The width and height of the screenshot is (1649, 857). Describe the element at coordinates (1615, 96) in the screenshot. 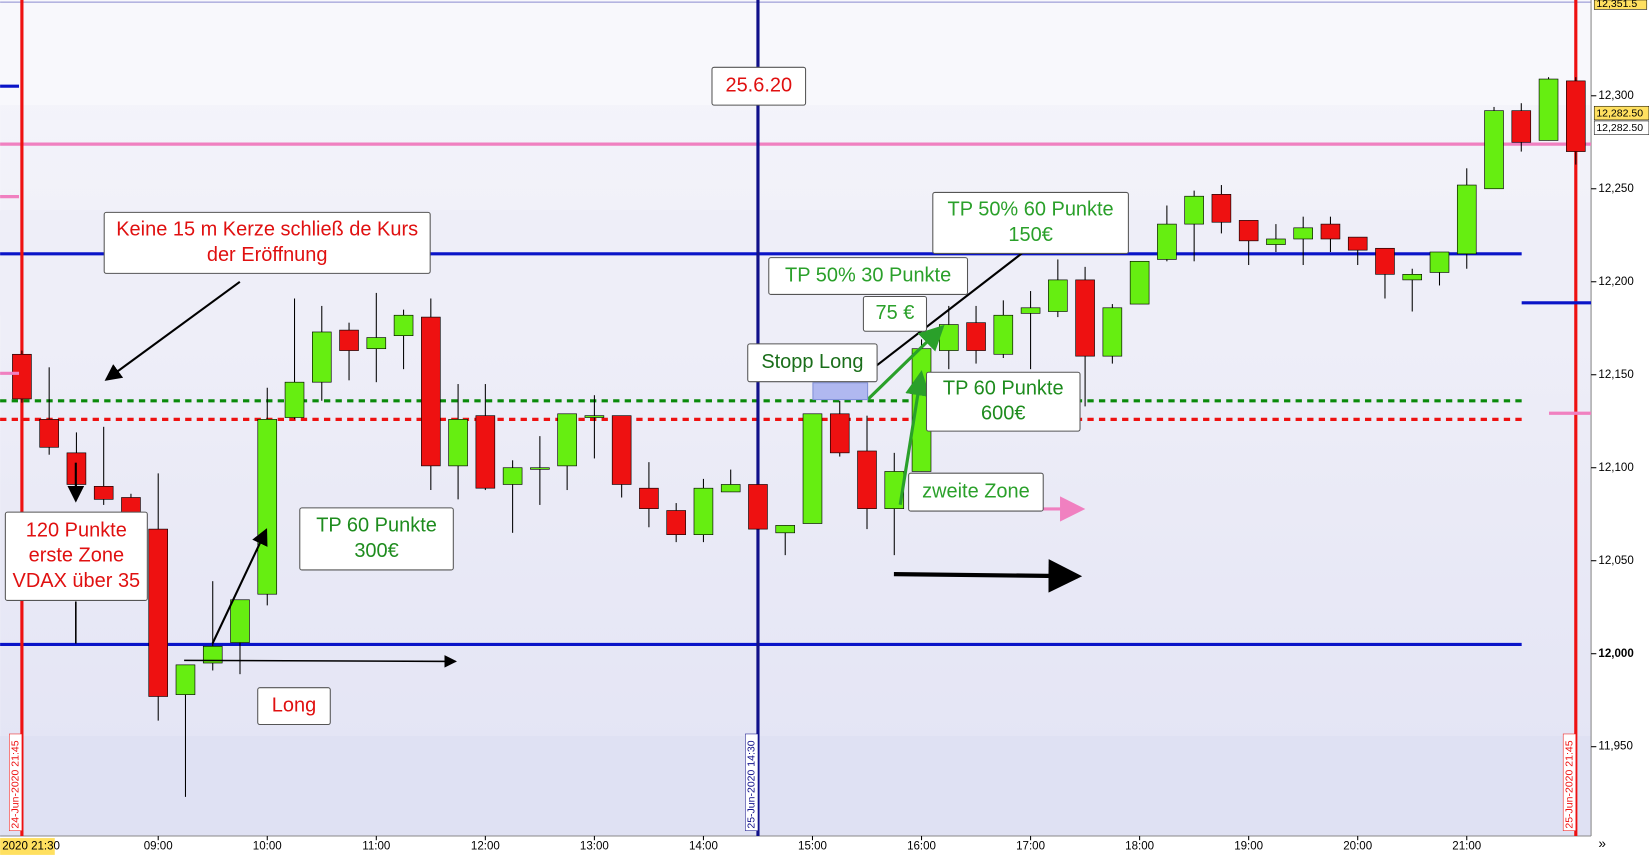

I see `y-tick-label: 12,300` at that location.